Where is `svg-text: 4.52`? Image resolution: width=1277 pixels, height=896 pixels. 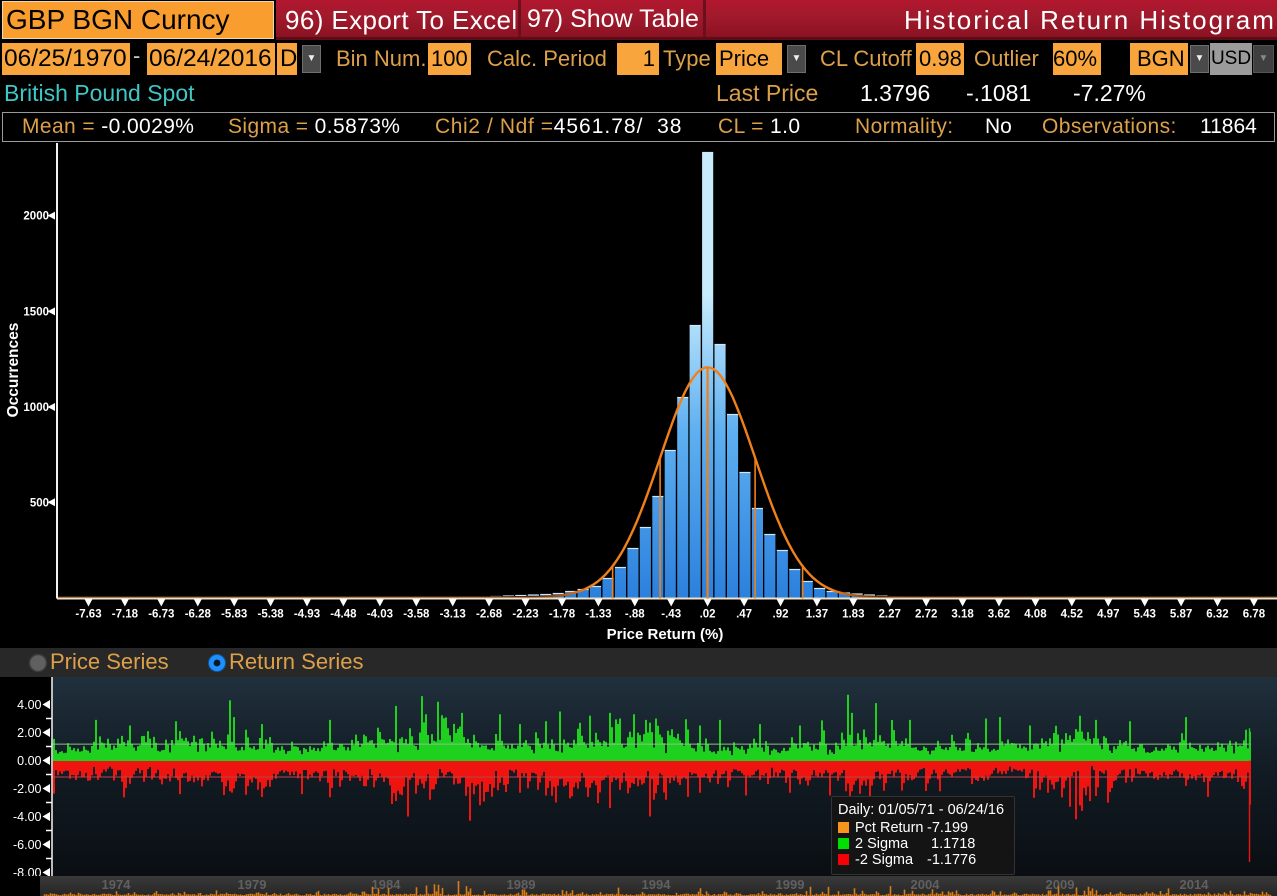
svg-text: 4.52 is located at coordinates (1072, 615).